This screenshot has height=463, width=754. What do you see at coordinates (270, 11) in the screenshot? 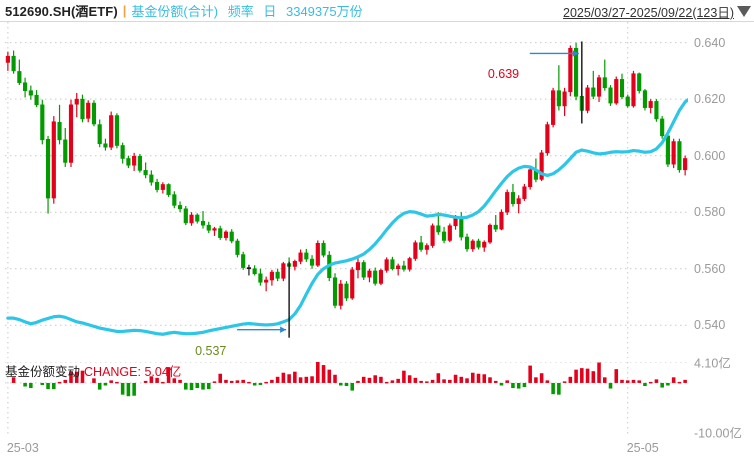
I see `frequency-value: 日` at bounding box center [270, 11].